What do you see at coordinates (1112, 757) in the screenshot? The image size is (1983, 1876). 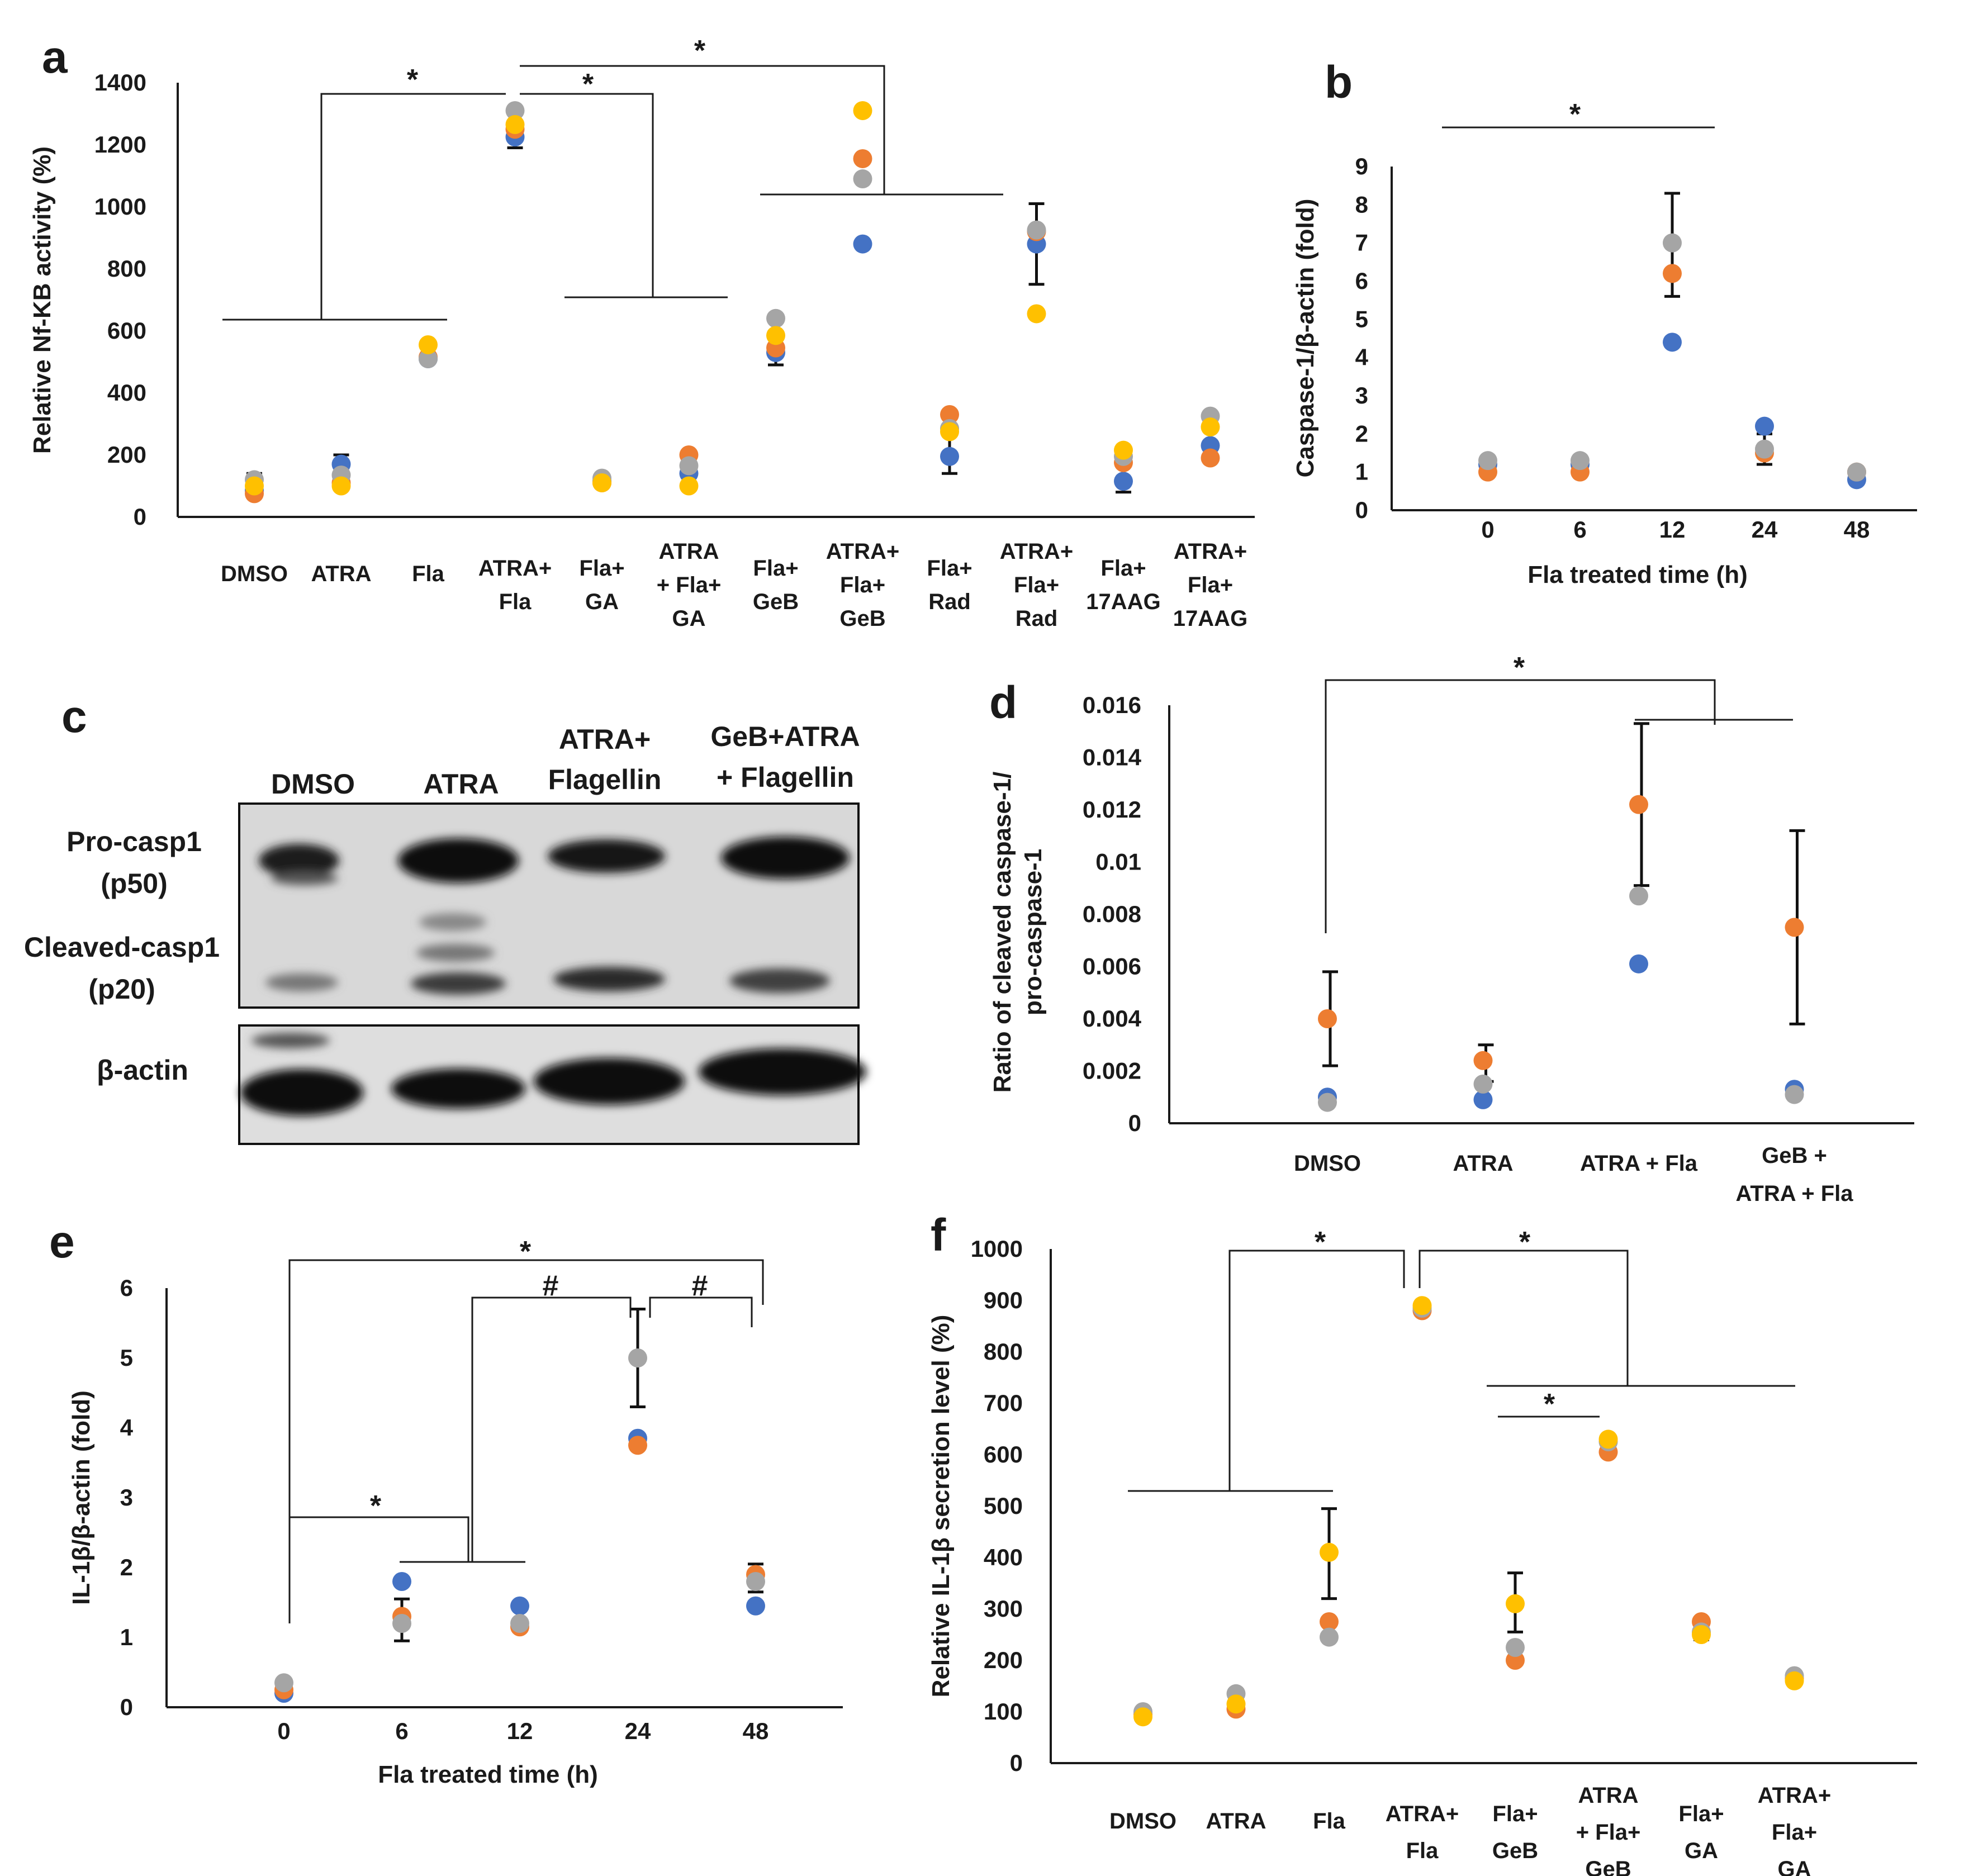 I see `y-tick-label: 0.014` at bounding box center [1112, 757].